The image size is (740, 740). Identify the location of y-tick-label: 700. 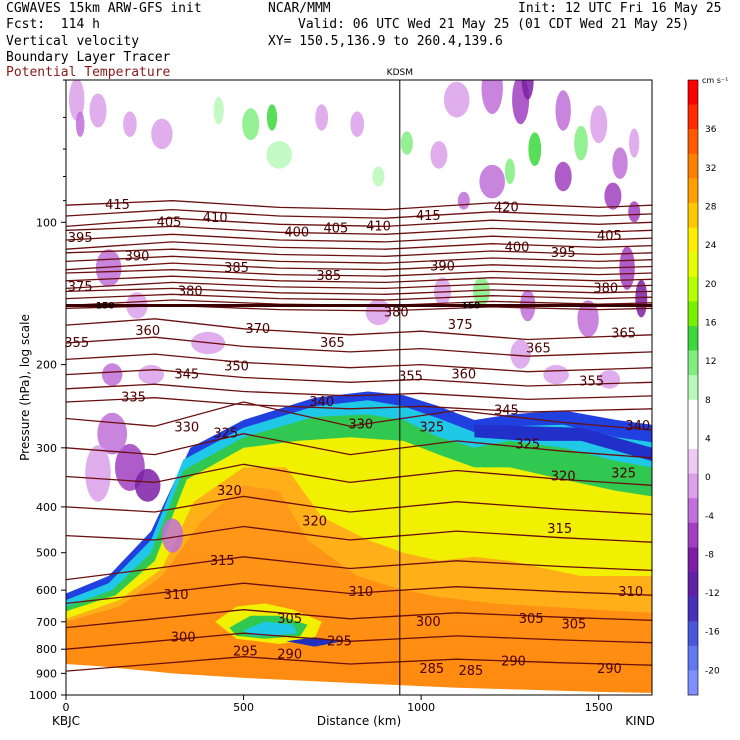
(46, 622).